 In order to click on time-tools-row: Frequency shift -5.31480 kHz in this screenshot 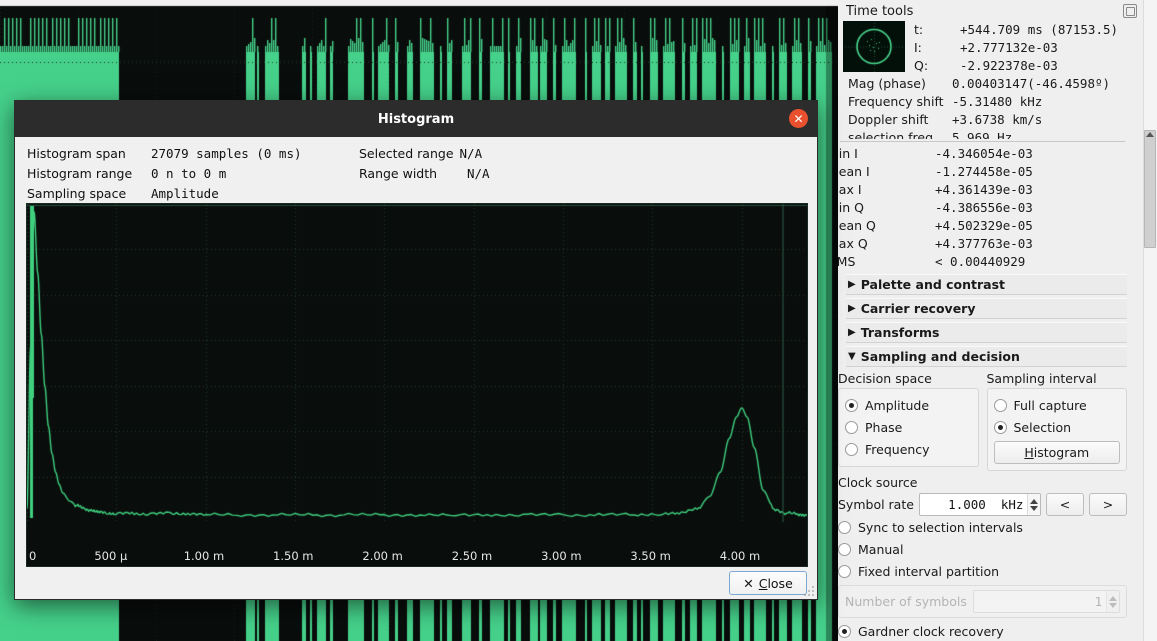, I will do `click(995, 102)`.